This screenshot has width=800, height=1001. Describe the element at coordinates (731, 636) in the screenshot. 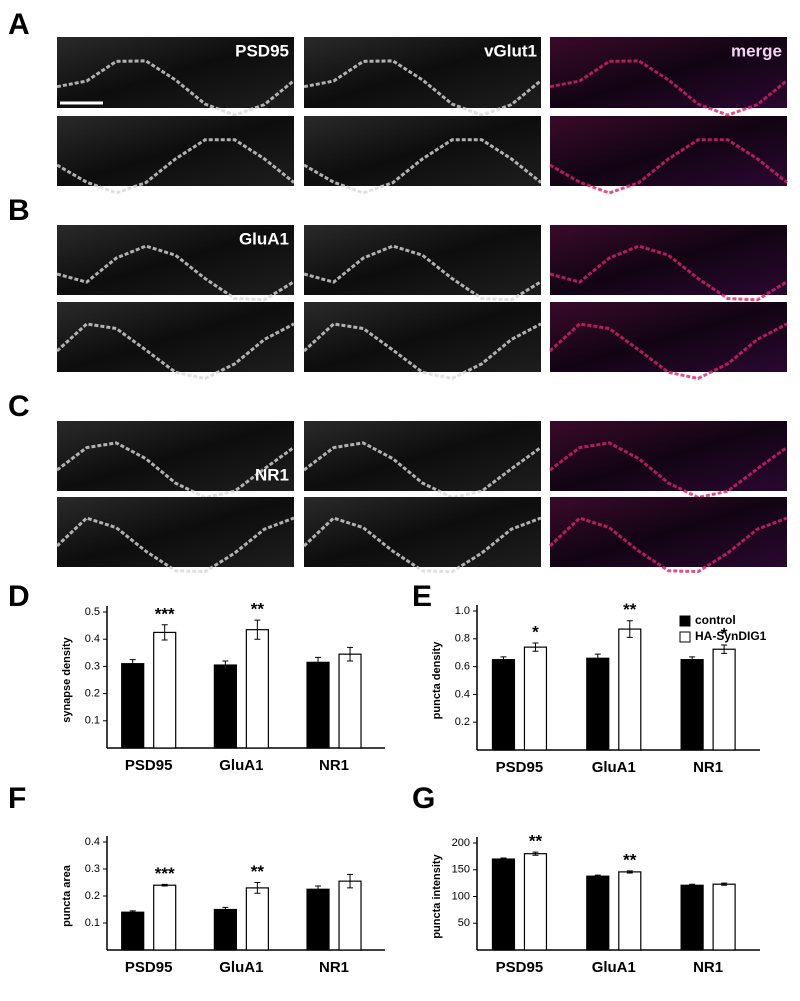

I see `legend-label: HA-SynDIG1` at that location.